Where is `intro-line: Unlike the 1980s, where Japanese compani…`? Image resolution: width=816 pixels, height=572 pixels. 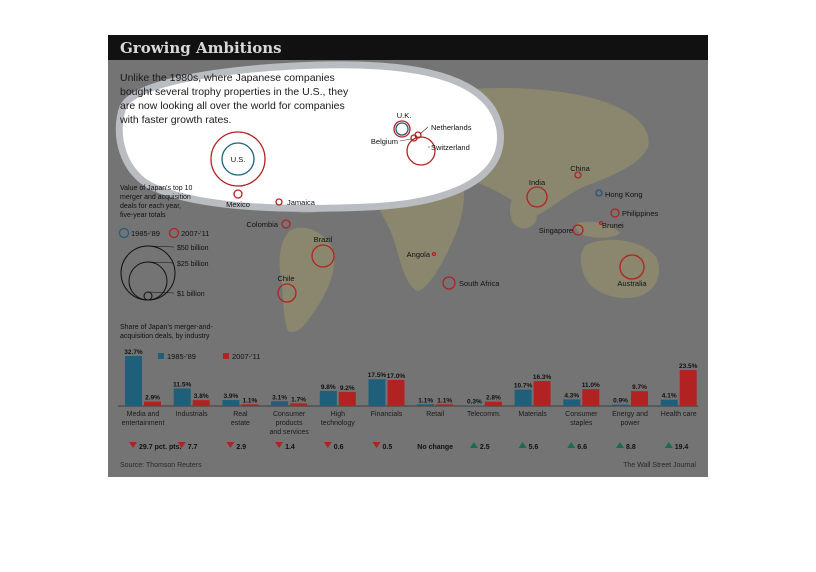 intro-line: Unlike the 1980s, where Japanese compani… is located at coordinates (227, 78).